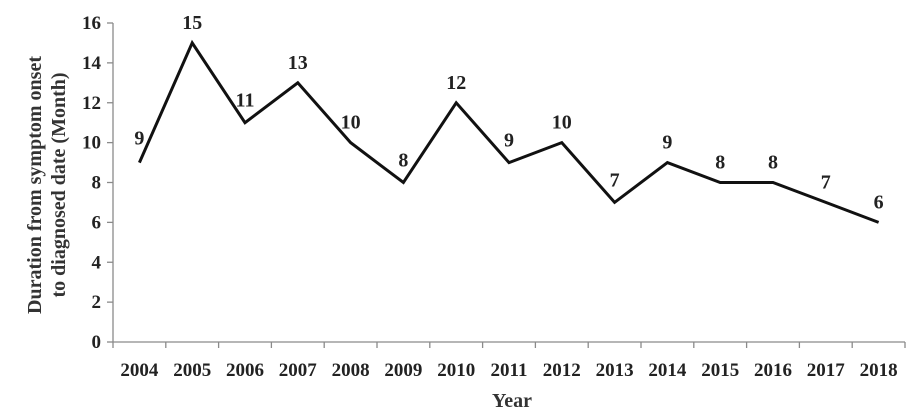 The height and width of the screenshot is (413, 920). What do you see at coordinates (351, 370) in the screenshot?
I see `x-tick-label: 2008` at bounding box center [351, 370].